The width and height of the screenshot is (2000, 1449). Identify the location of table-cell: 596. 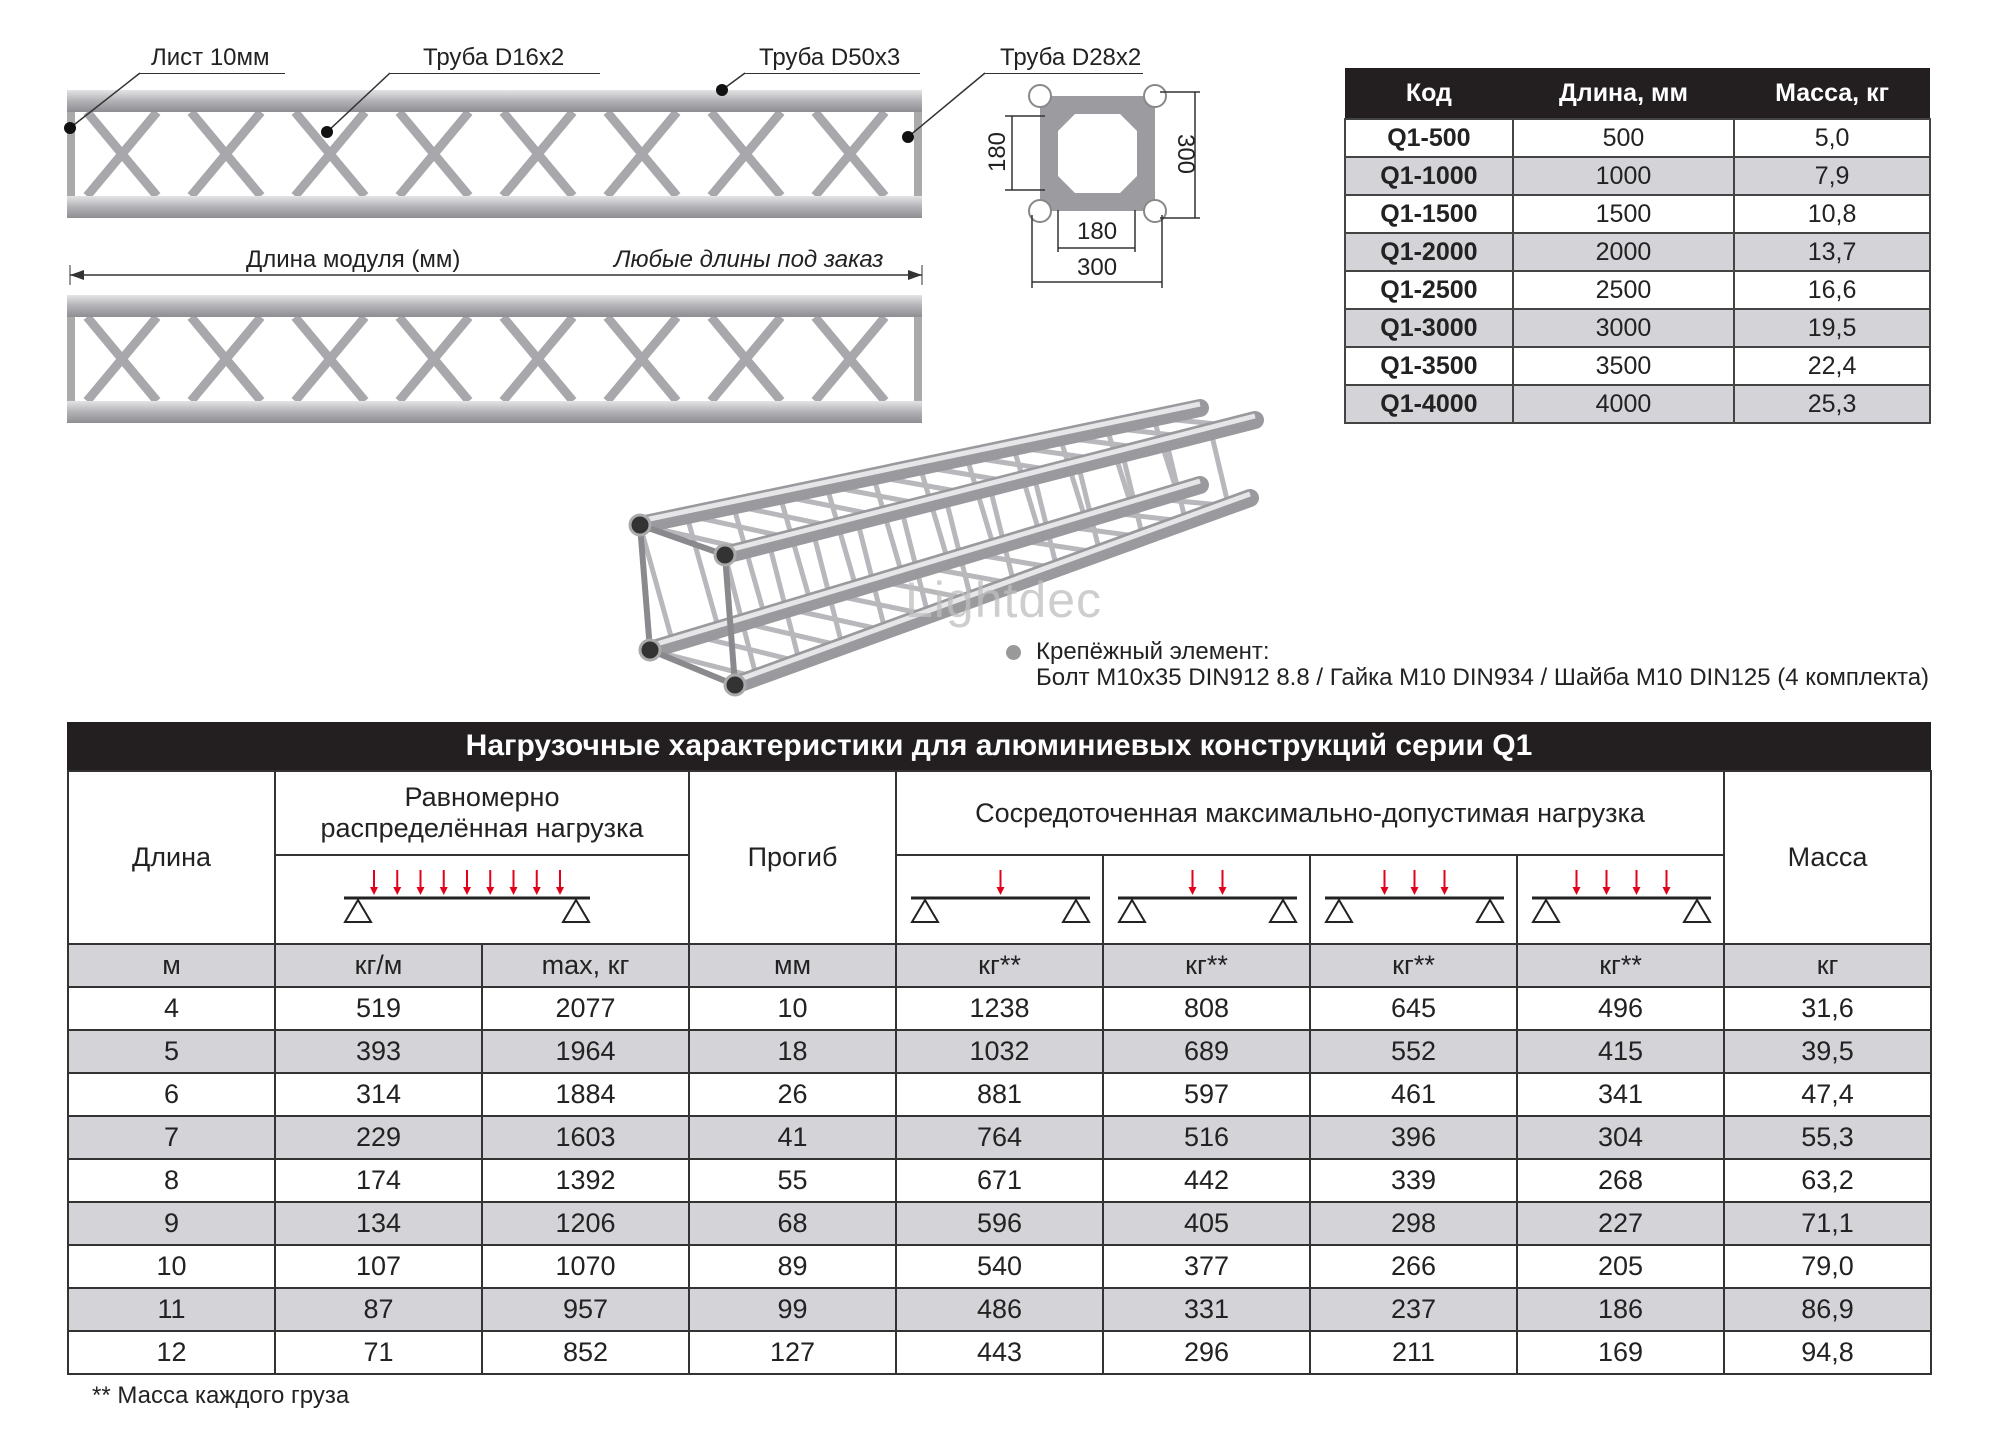
(1000, 1223).